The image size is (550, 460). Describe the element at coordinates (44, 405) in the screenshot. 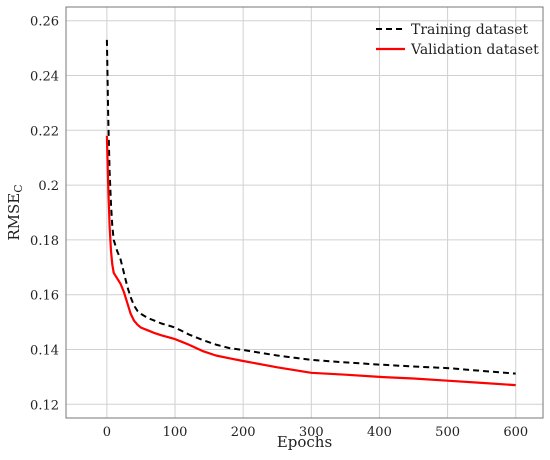

I see `y-tick-label: 0.12` at that location.